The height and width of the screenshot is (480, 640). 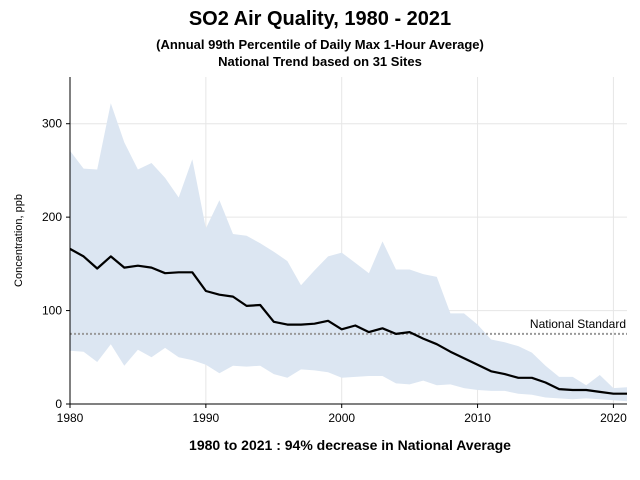 I want to click on y-tick-label: 0, so click(x=58, y=404).